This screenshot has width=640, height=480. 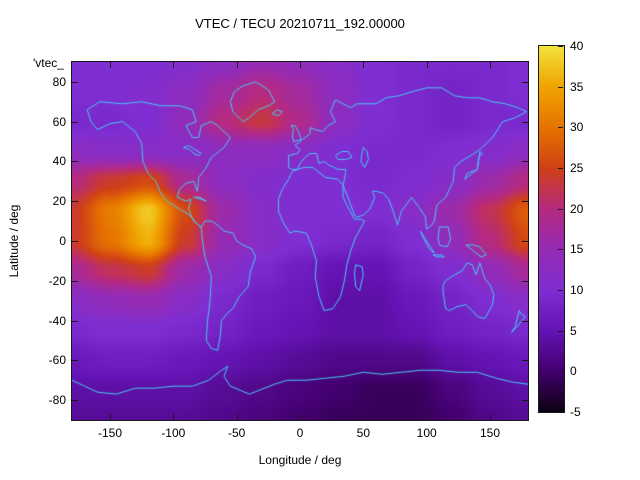 I want to click on y-tick-label: 60, so click(x=59, y=121).